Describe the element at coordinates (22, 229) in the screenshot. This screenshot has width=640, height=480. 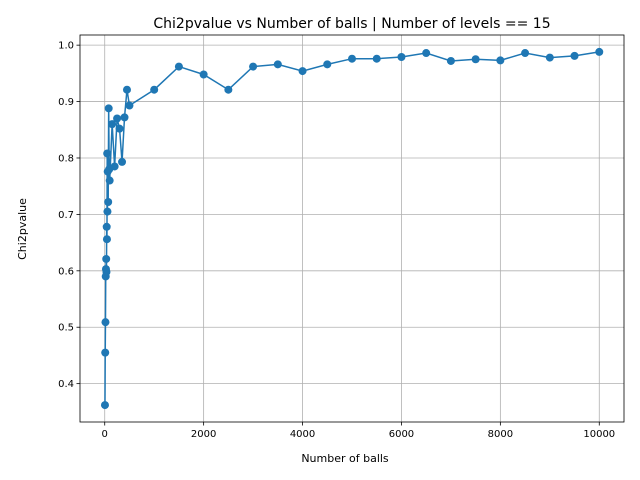
I see `y-axis-label: Chi2pvalue` at that location.